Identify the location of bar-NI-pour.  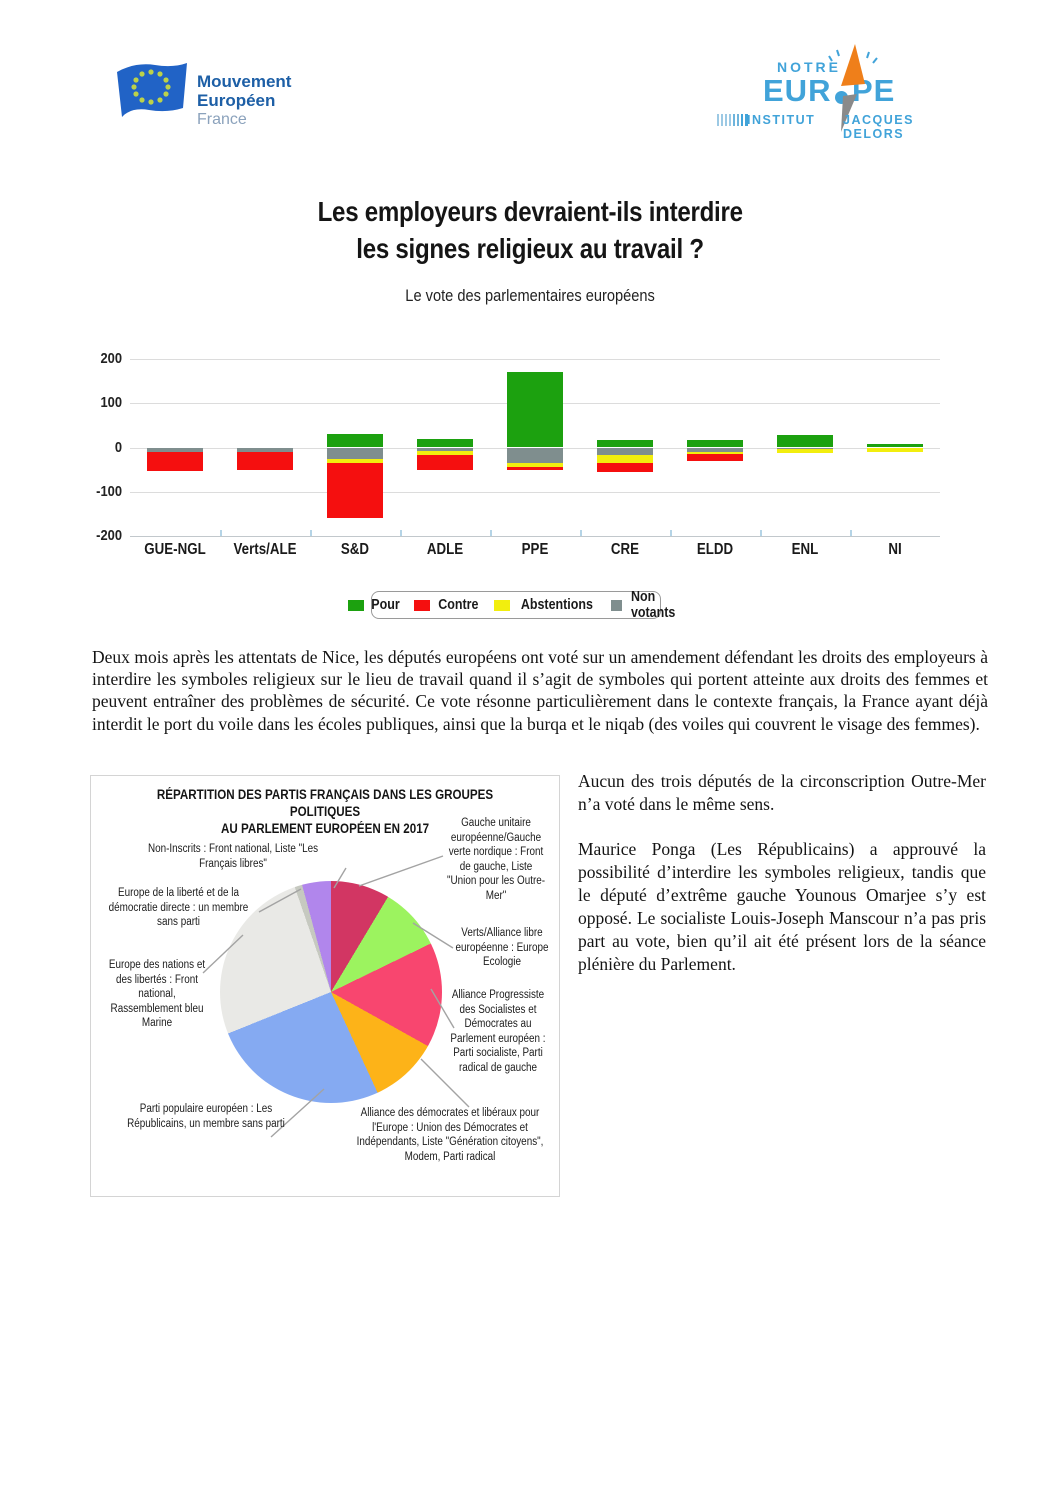
(895, 446).